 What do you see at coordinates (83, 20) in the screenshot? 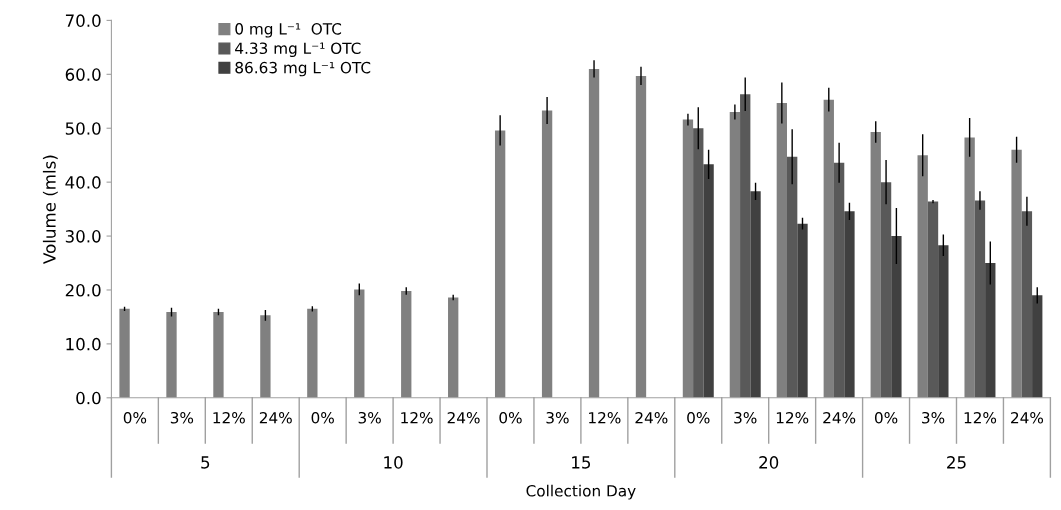
I see `y-tick-label: 70.0` at bounding box center [83, 20].